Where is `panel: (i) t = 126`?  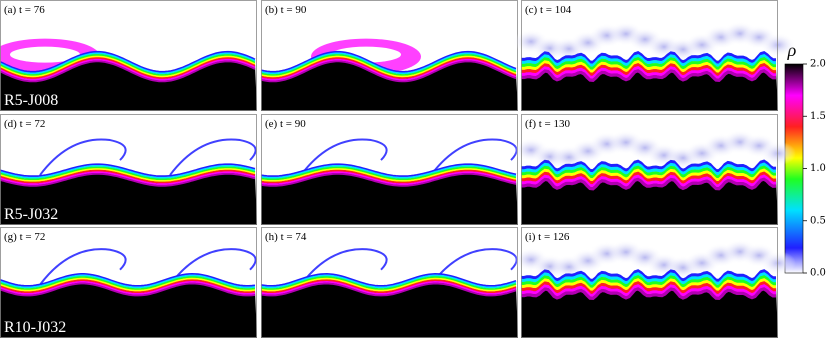
panel: (i) t = 126 is located at coordinates (654, 282).